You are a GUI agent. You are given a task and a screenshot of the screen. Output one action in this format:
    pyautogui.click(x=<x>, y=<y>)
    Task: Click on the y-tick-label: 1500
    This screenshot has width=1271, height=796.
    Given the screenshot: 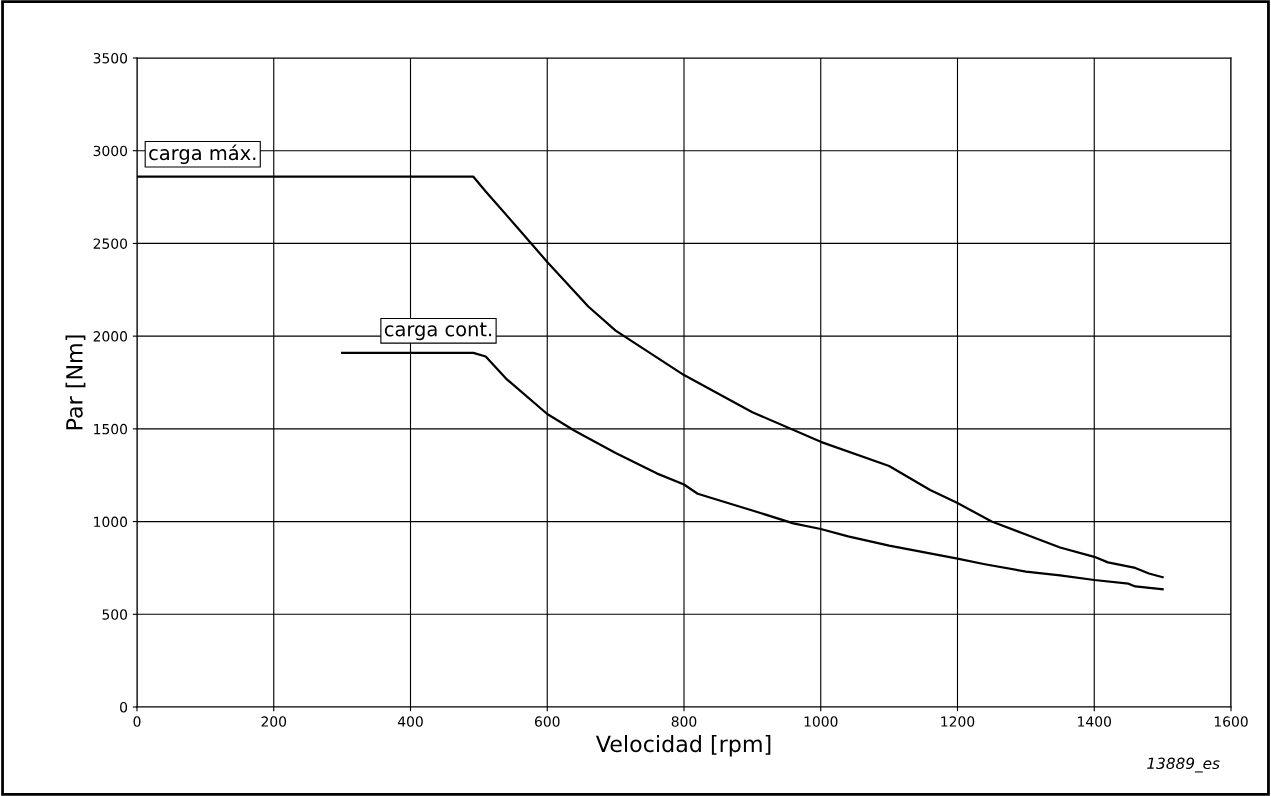 What is the action you would take?
    pyautogui.click(x=111, y=429)
    